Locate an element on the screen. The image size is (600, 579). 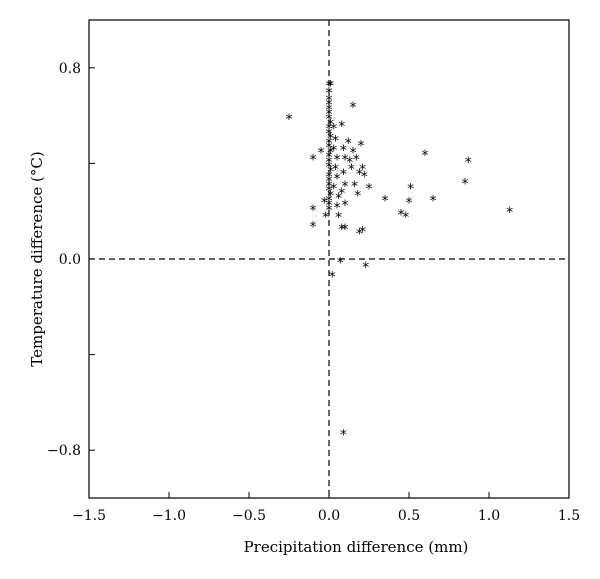
x-tick-label: 0.5 is located at coordinates (409, 516).